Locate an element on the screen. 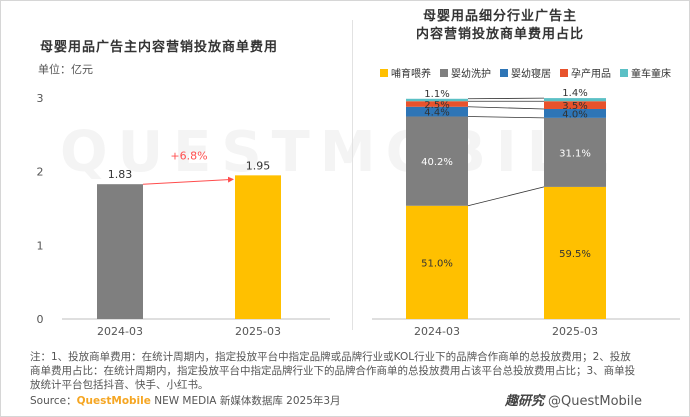 This screenshot has height=417, width=690. left-chart-title: 母婴用品广告主内容营销投放商单费用 is located at coordinates (159, 47).